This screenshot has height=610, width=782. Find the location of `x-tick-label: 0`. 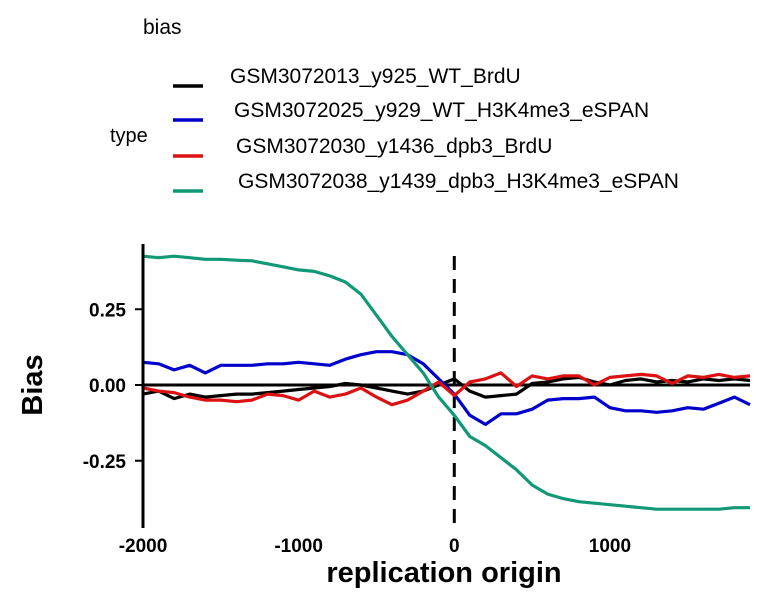

x-tick-label: 0 is located at coordinates (454, 546).